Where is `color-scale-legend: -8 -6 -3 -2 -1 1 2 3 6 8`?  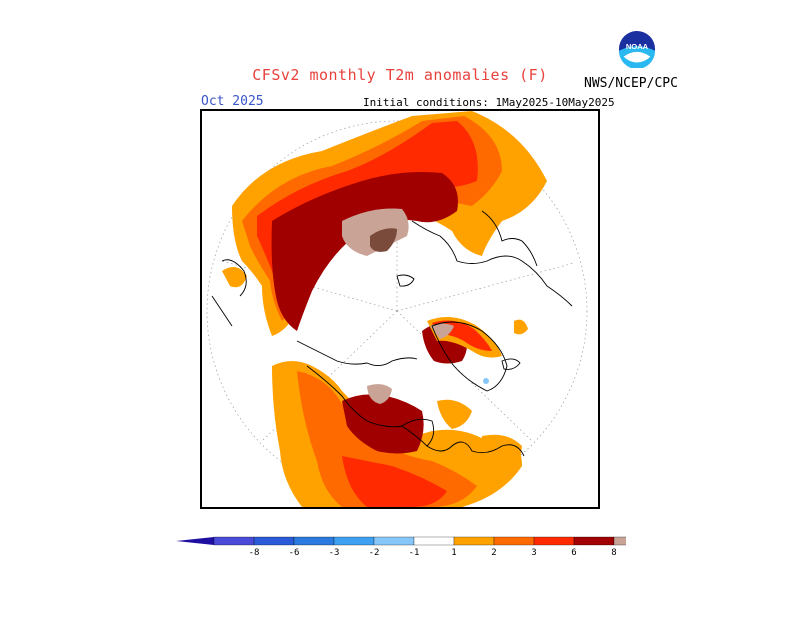 color-scale-legend: -8 -6 -3 -2 -1 1 2 3 6 8 is located at coordinates (401, 547).